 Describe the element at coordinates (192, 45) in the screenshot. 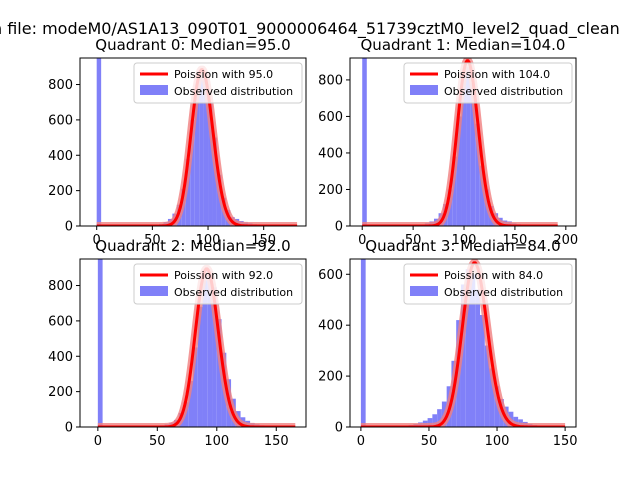

I see `panel-title: Quadrant 0: Median=95.0` at that location.